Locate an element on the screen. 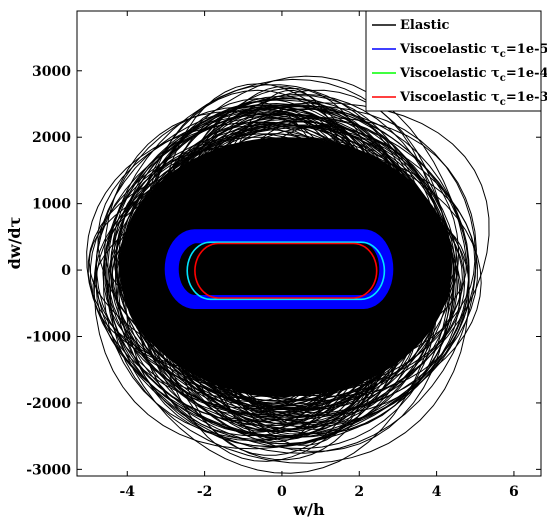 This screenshot has width=547, height=527. x-tick-label: 0 is located at coordinates (282, 492).